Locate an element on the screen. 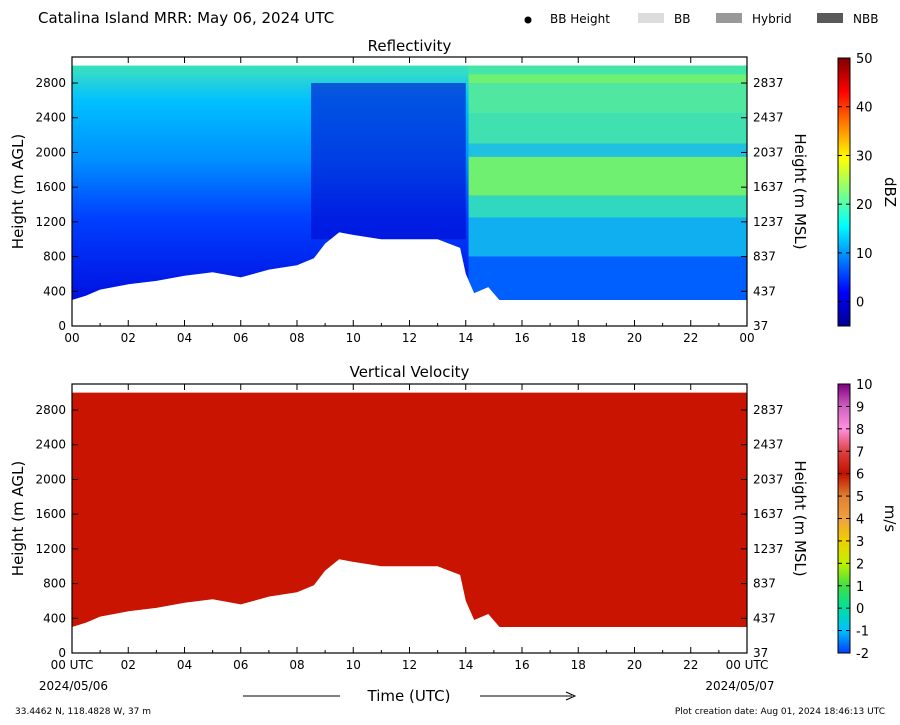  colorbar-tick-label: 4 is located at coordinates (860, 520).